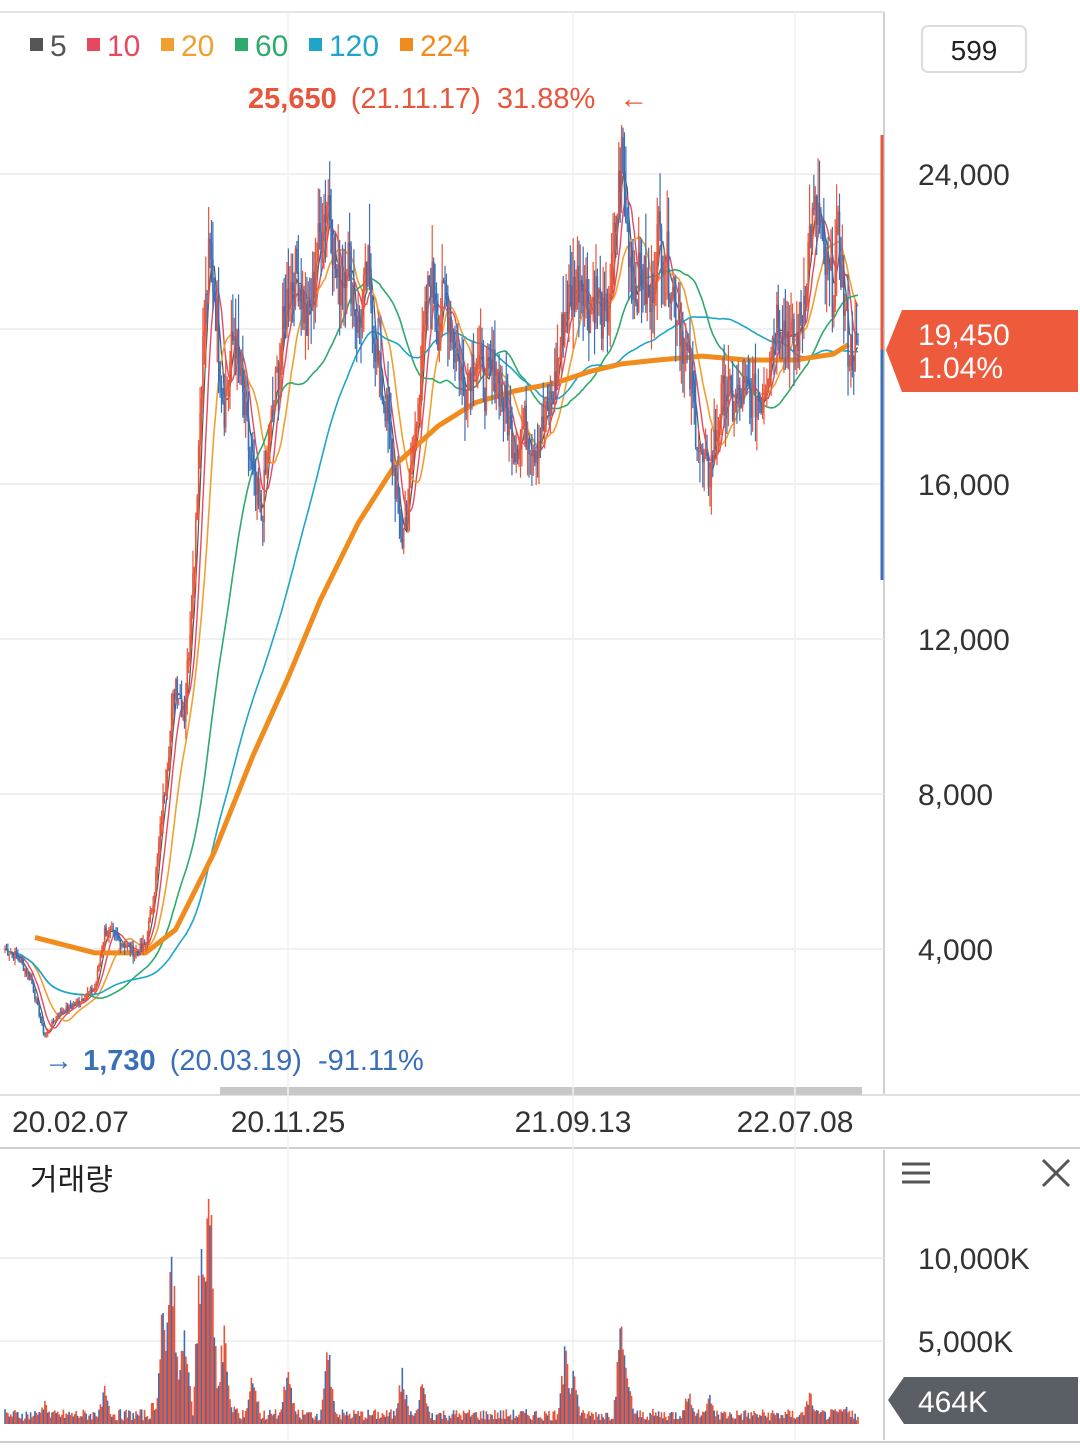 The image size is (1080, 1449). I want to click on hamburger-menu-icon, so click(916, 1173).